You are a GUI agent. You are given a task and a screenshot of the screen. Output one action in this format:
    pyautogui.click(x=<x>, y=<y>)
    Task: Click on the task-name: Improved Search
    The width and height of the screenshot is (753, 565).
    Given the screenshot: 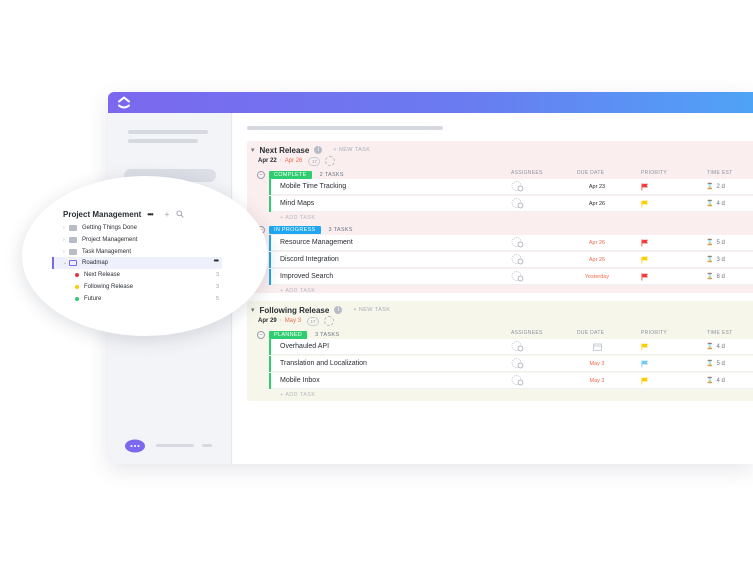 What is the action you would take?
    pyautogui.click(x=307, y=276)
    